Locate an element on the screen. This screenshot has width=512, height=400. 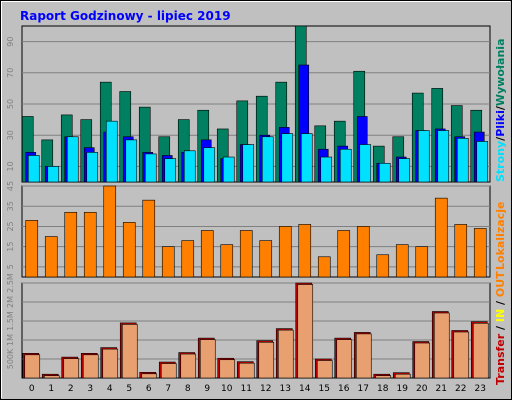
visits-tick-label: 5 is located at coordinates (10, 266).